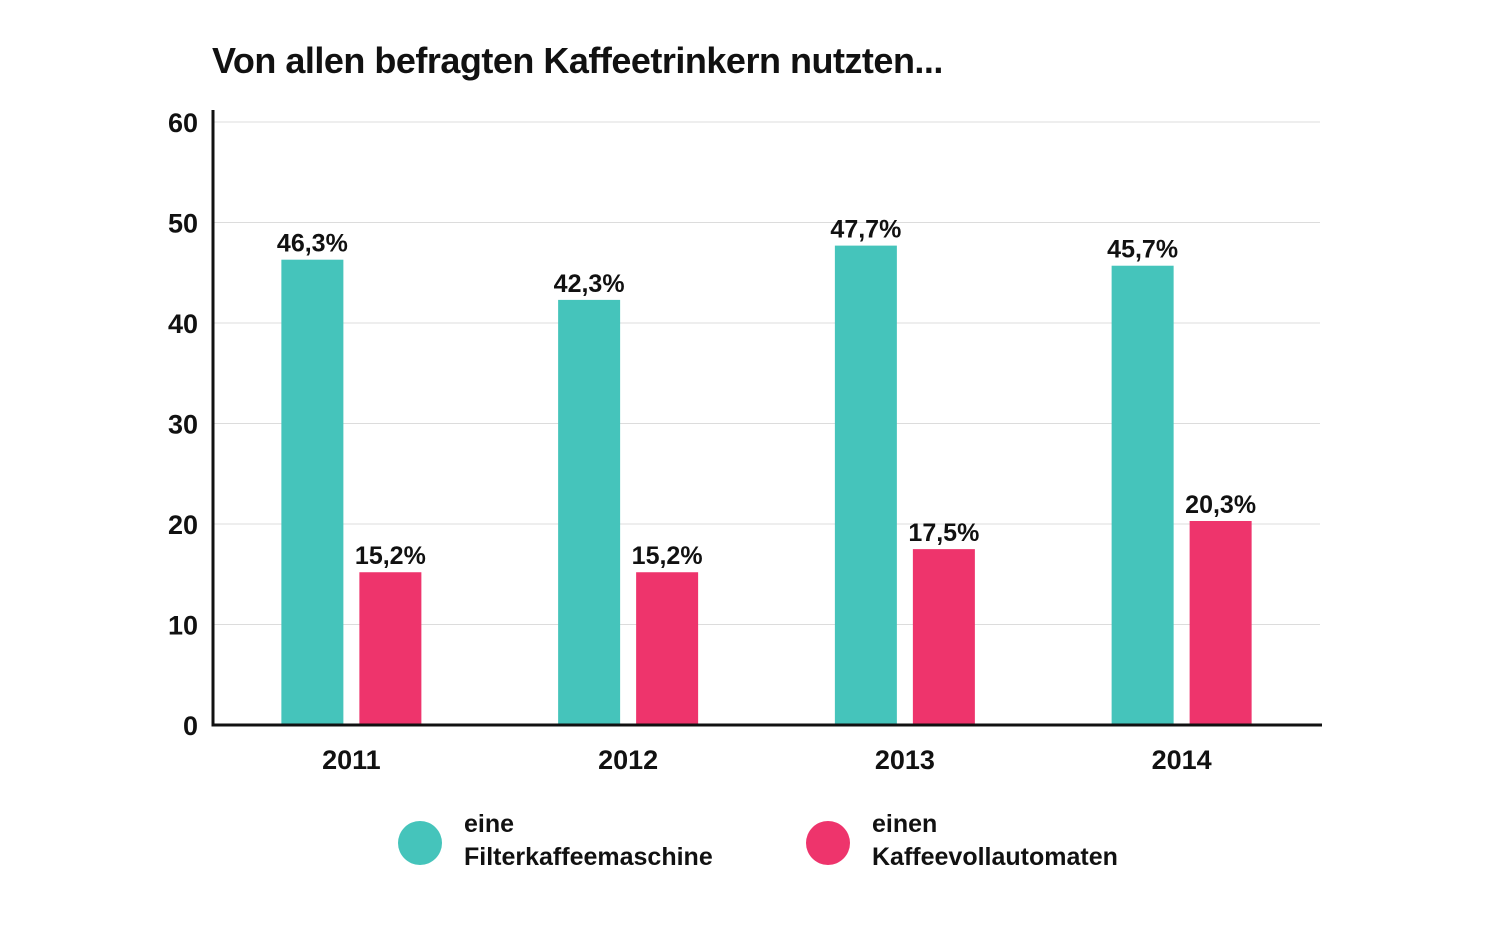 This screenshot has width=1500, height=928. Describe the element at coordinates (351, 760) in the screenshot. I see `x-tick-label: 2011` at that location.